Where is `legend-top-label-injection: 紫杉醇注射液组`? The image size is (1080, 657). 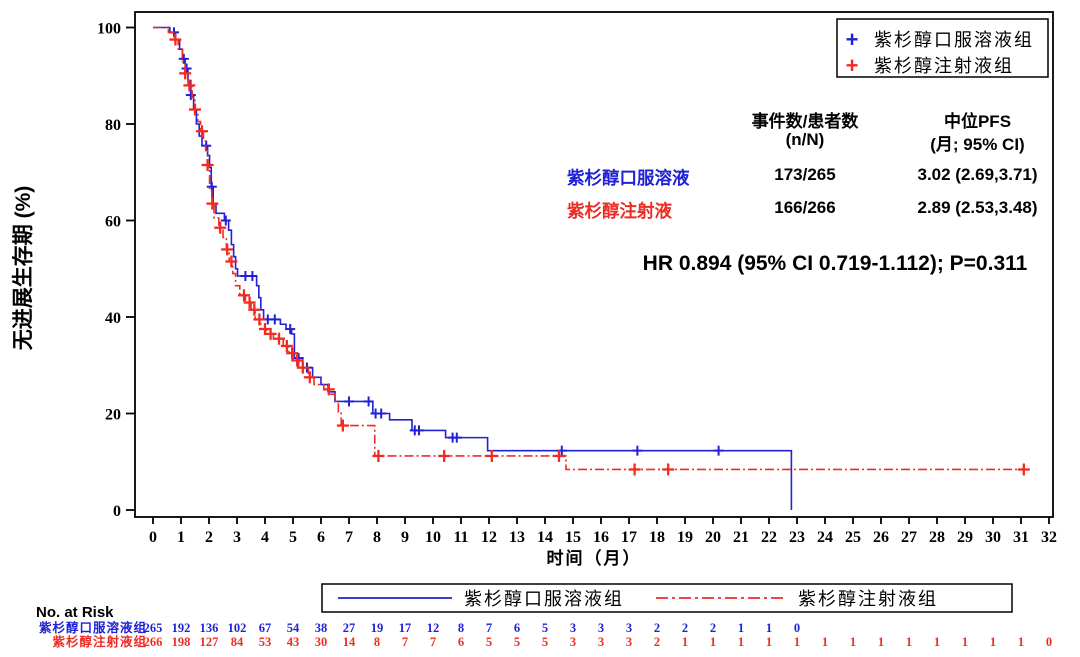
legend-top-label-injection: 紫杉醇注射液组 is located at coordinates (944, 66).